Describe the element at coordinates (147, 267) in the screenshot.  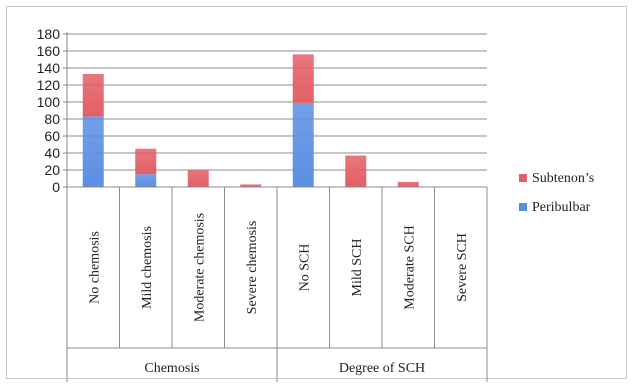
I see `x-category-label: Mild chemosis` at that location.